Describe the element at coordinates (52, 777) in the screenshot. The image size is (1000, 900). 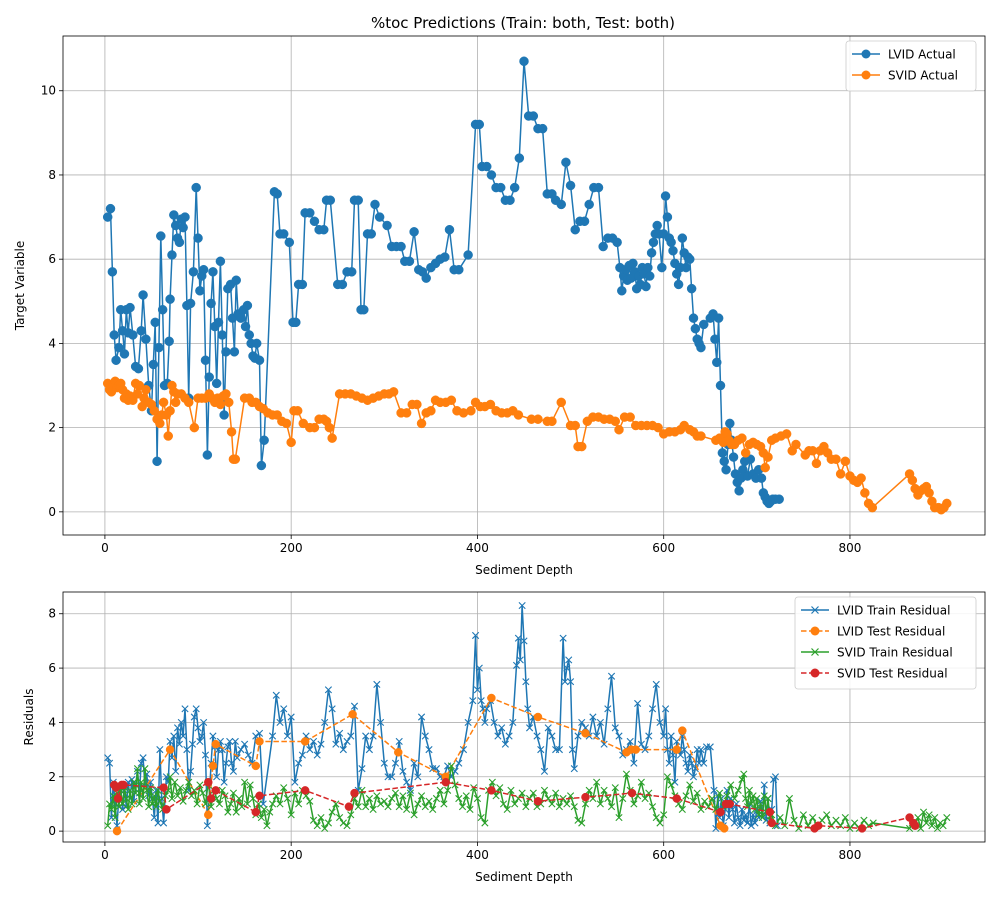
I see `y-tick-label: 2` at that location.